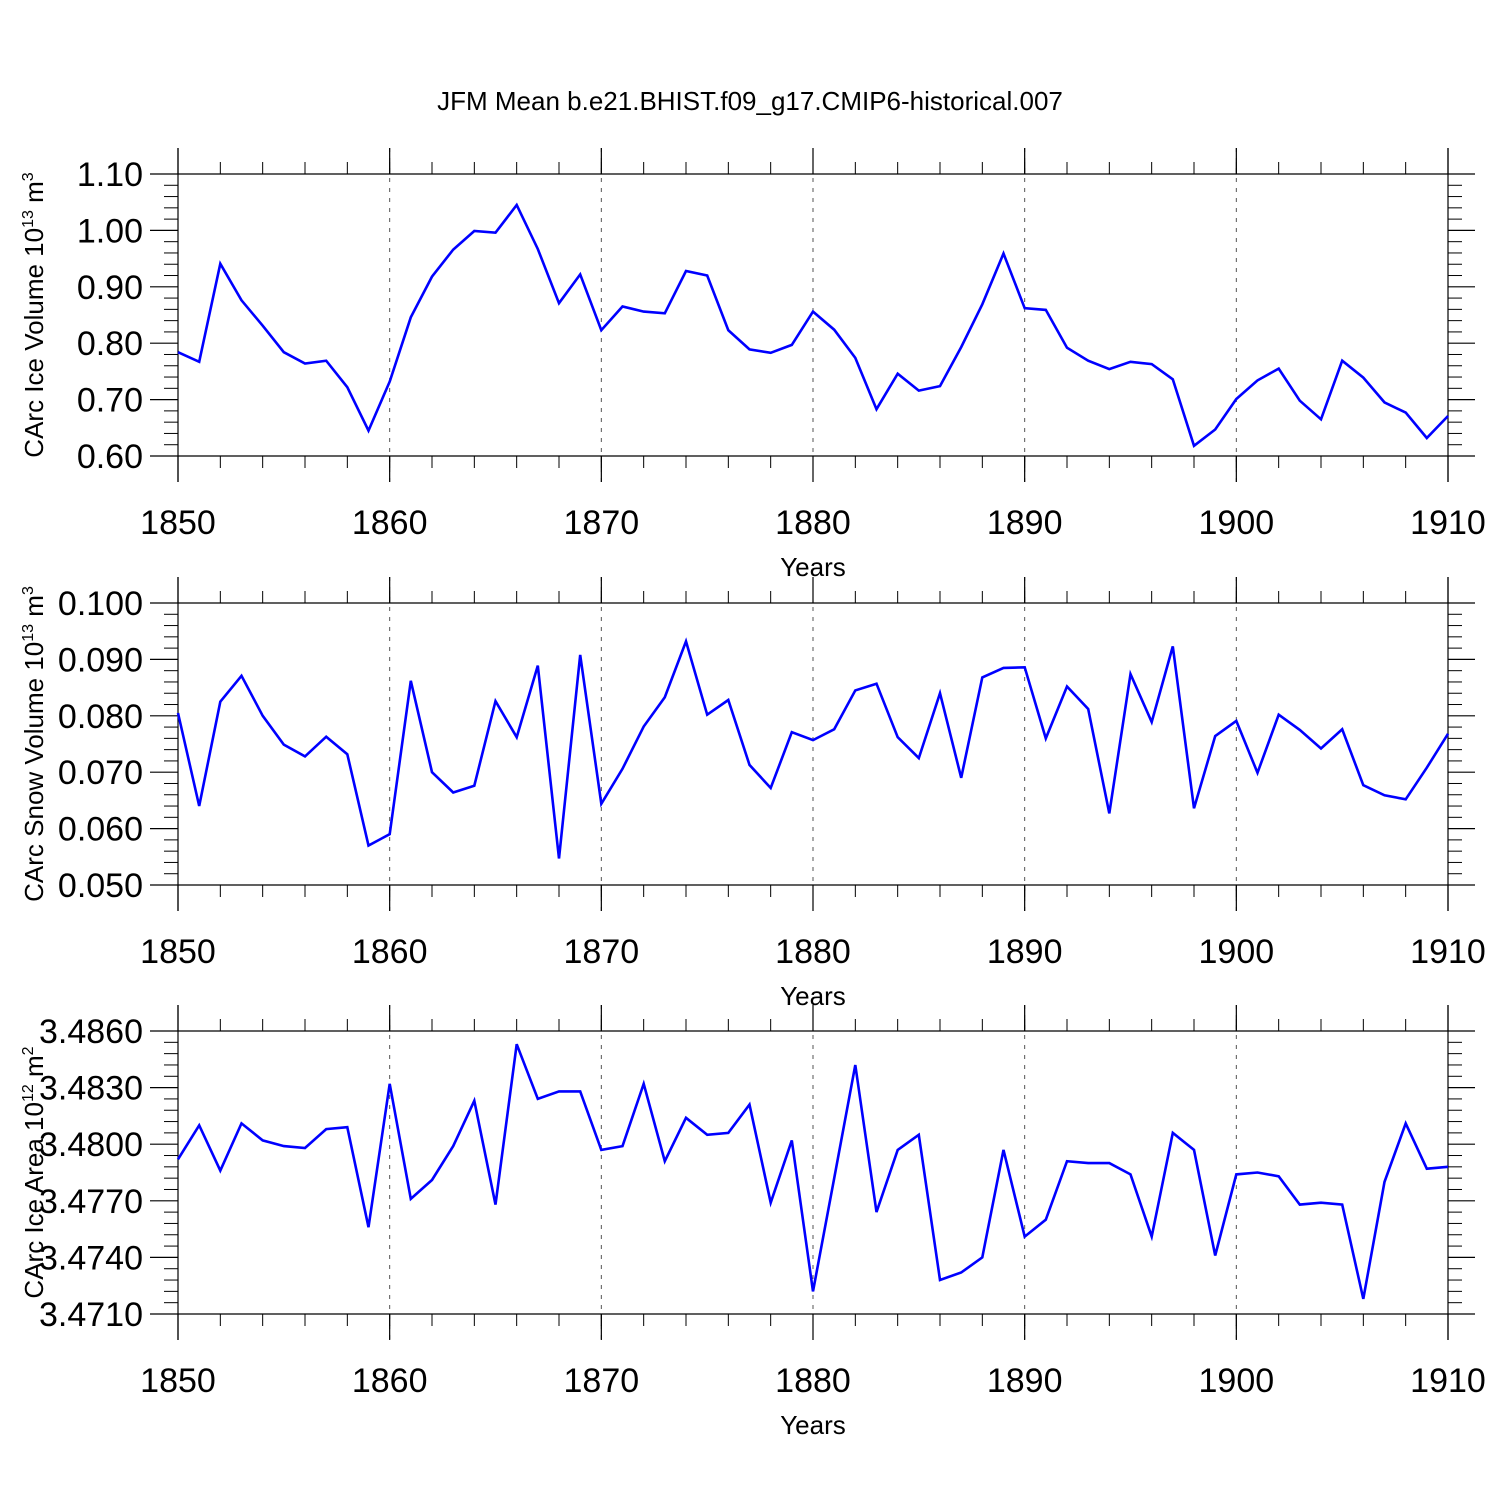 This screenshot has width=1500, height=1500. I want to click on y-tick-label: 0.80, so click(110, 344).